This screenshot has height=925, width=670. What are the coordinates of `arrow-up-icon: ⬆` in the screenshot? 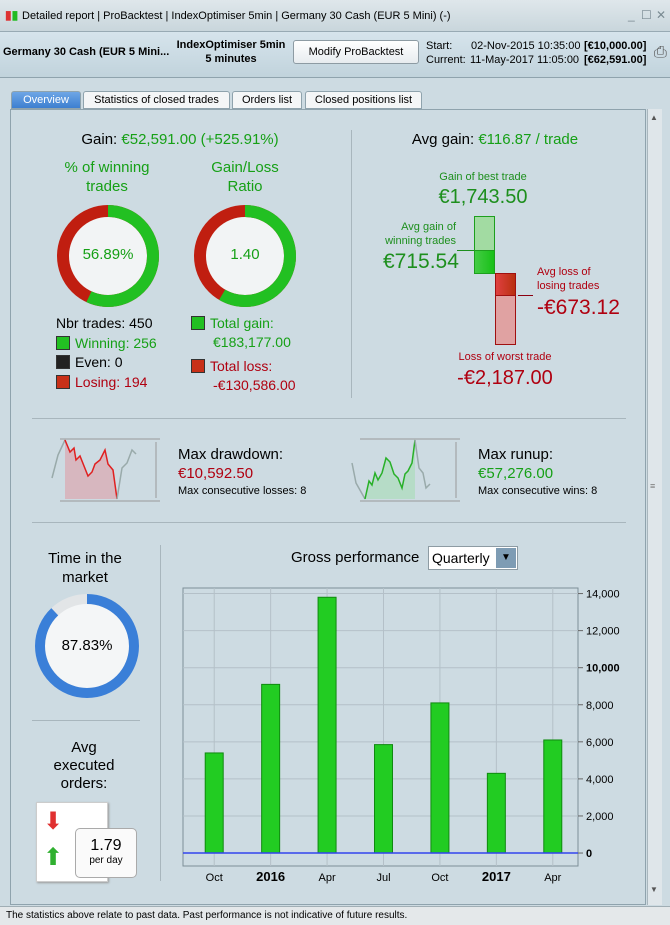 It's located at (53, 857).